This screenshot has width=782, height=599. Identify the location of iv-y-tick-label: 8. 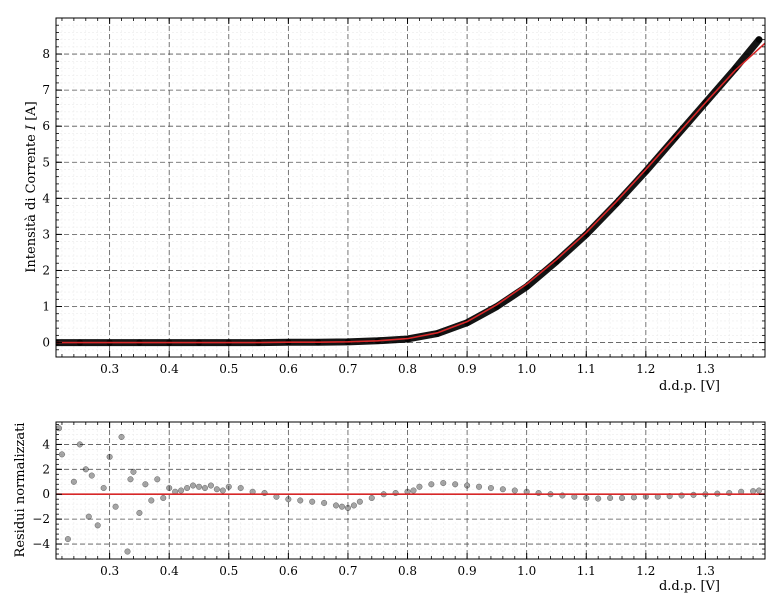
(46, 54).